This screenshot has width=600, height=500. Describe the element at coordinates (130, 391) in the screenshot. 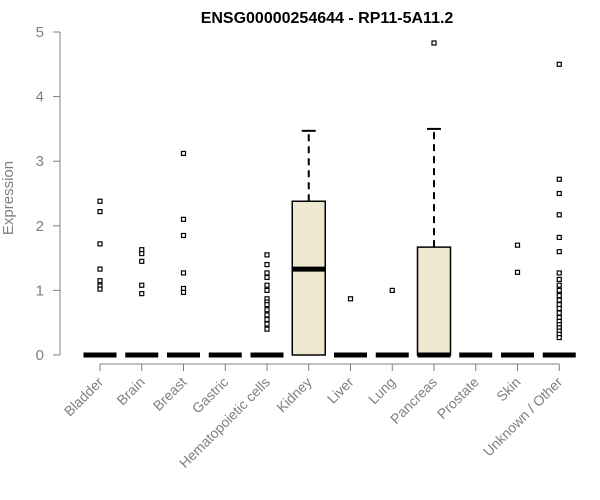

I see `x-tick-label: Brain` at that location.